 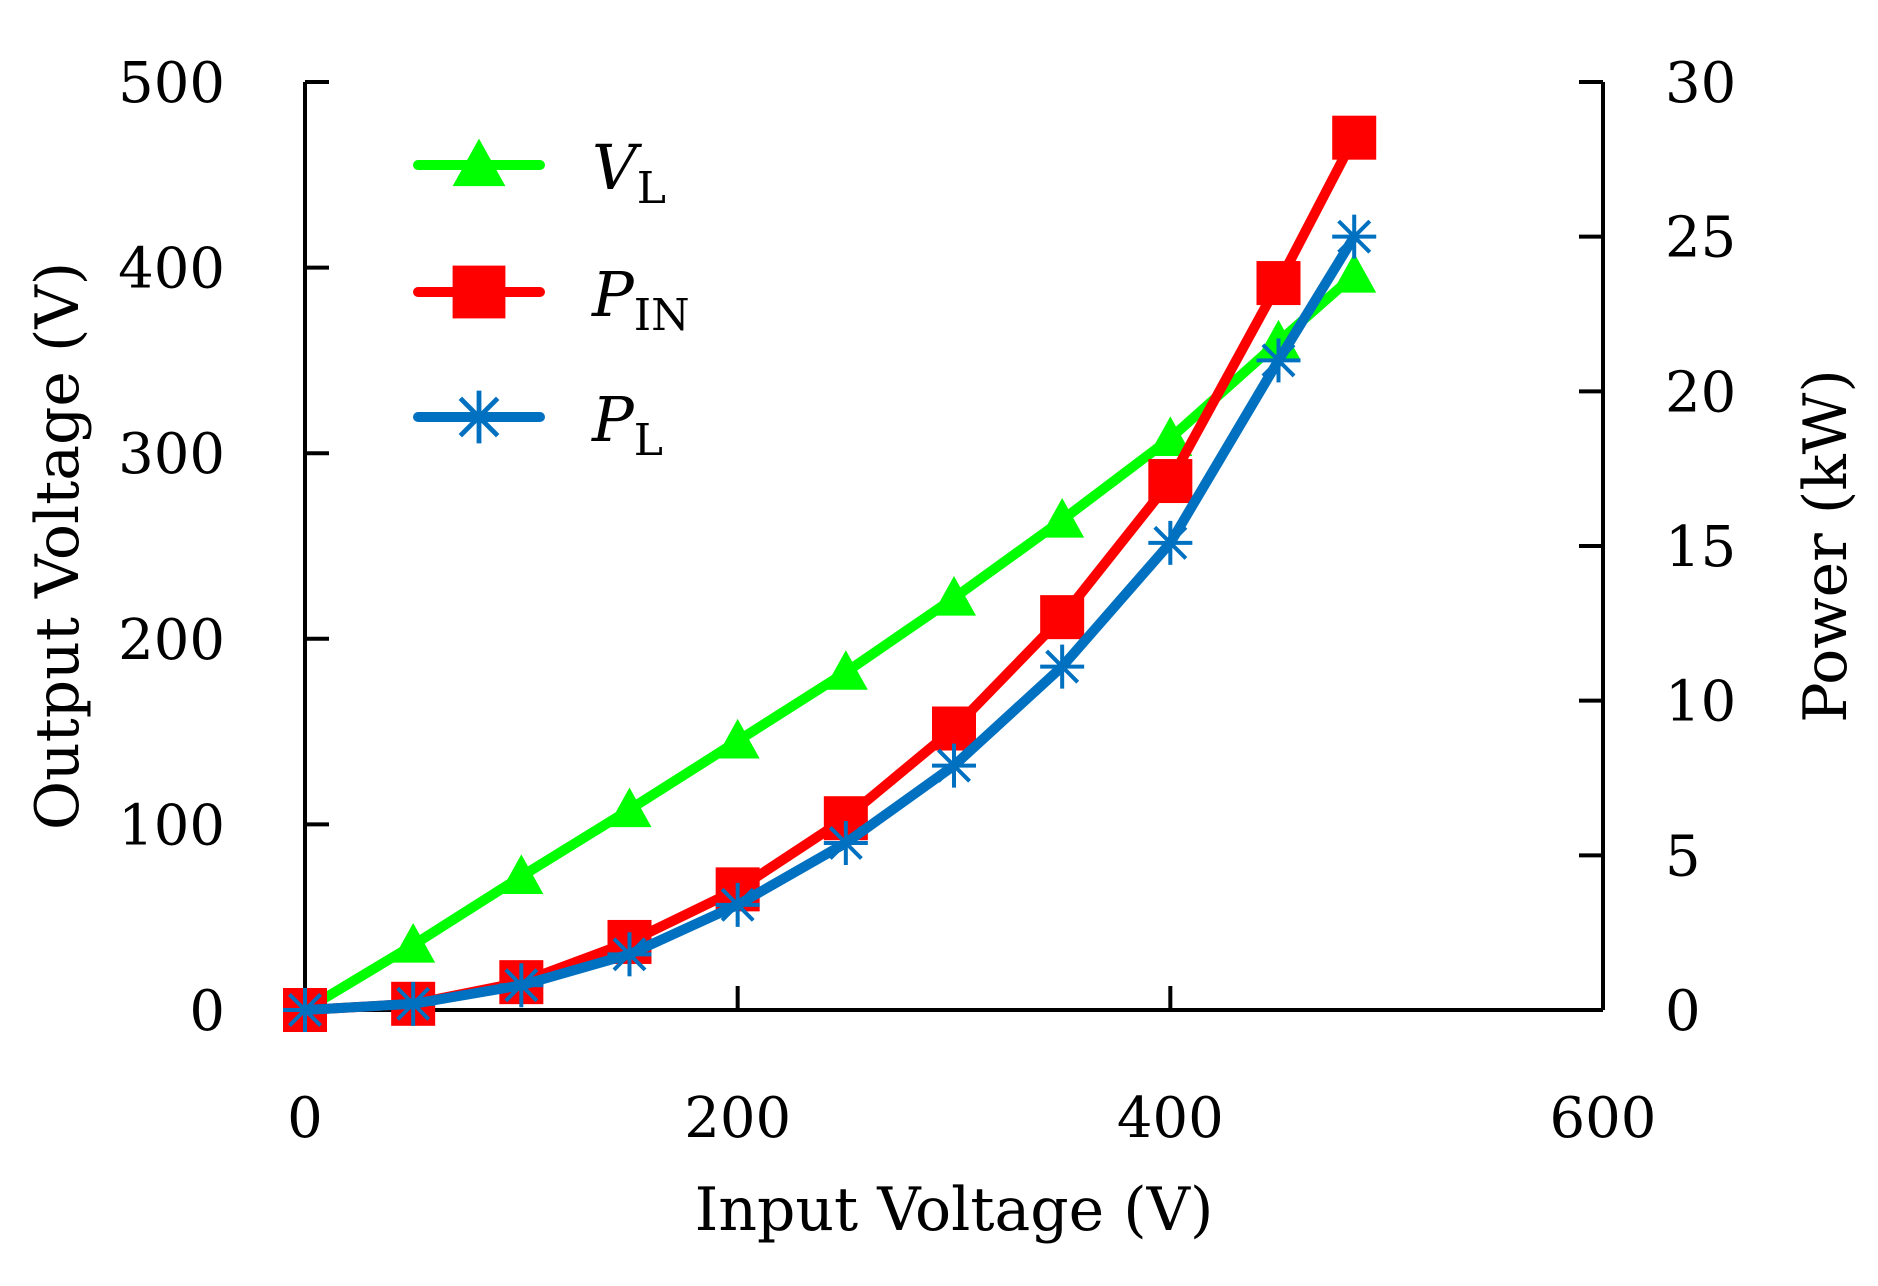 I want to click on legend-item-PIN: PIN, so click(x=551, y=299).